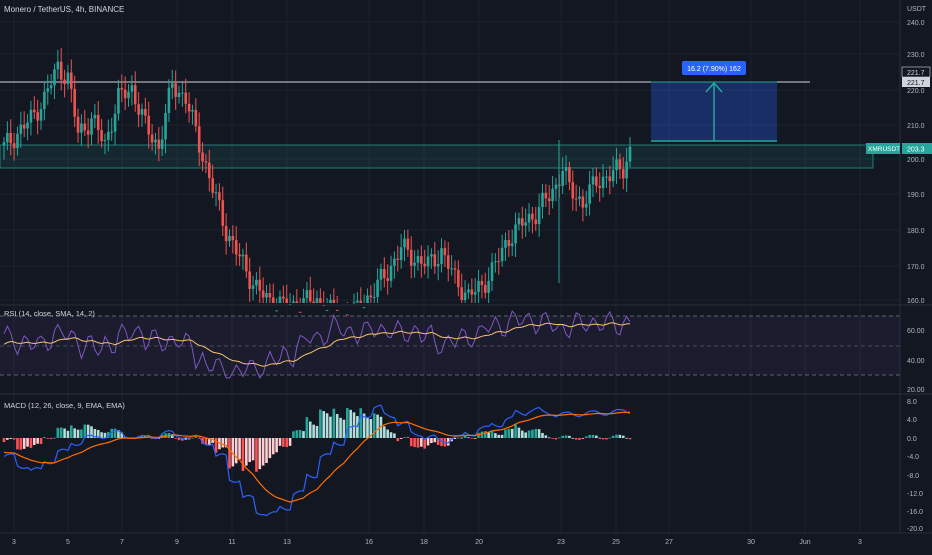 This screenshot has height=555, width=932. I want to click on time-tick: 16, so click(369, 542).